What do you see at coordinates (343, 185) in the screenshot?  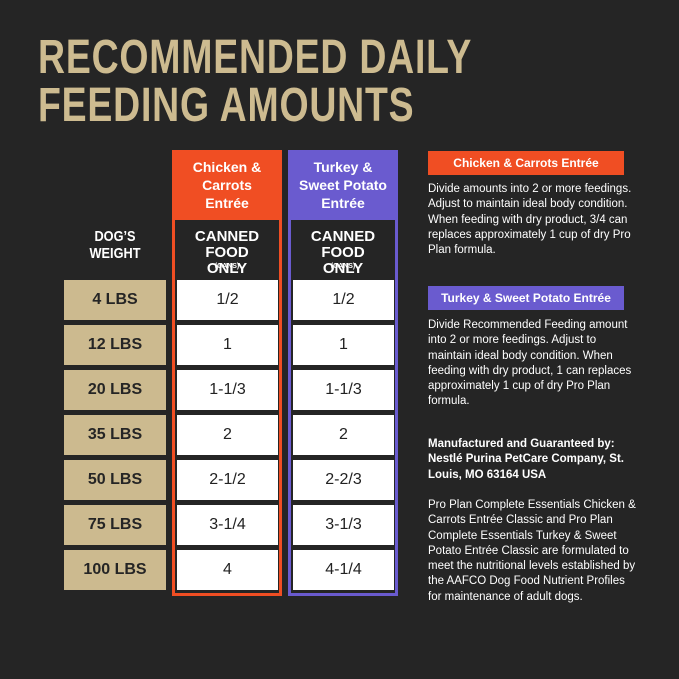 I see `column-header: Turkey & Sweet Potato Entrée` at bounding box center [343, 185].